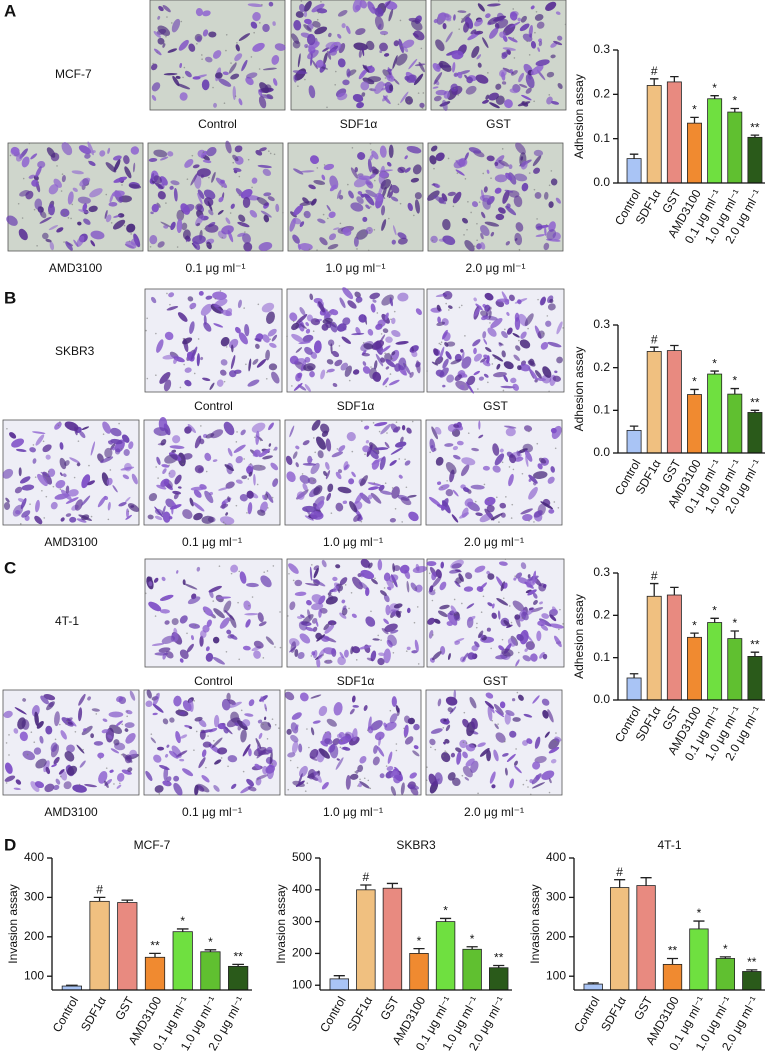  I want to click on y-tick-label: 0.1, so click(601, 657).